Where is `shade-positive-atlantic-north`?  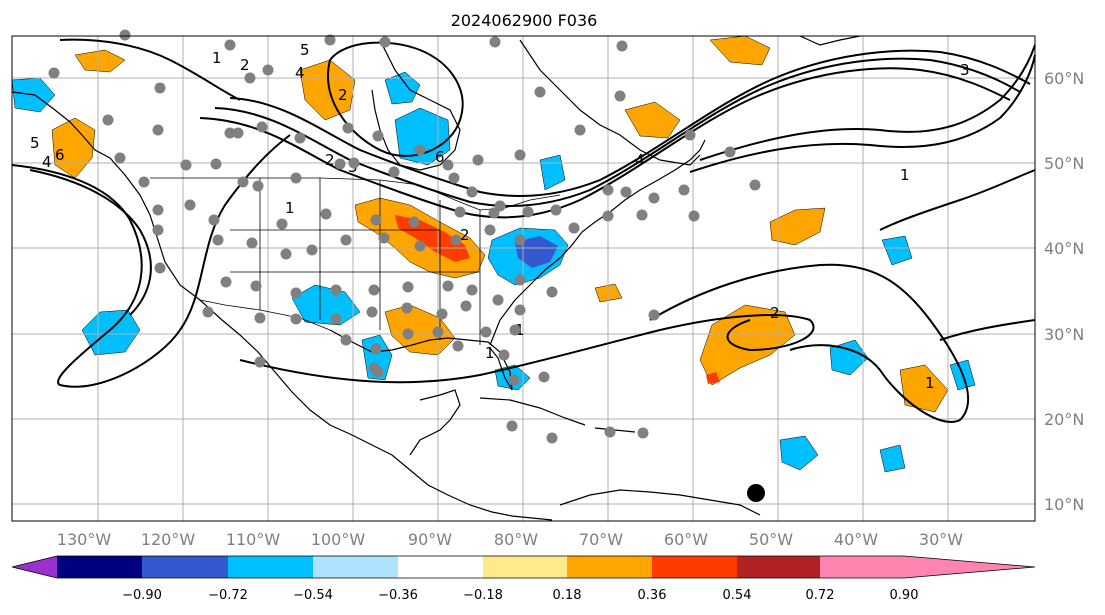
shade-positive-atlantic-north is located at coordinates (740, 50).